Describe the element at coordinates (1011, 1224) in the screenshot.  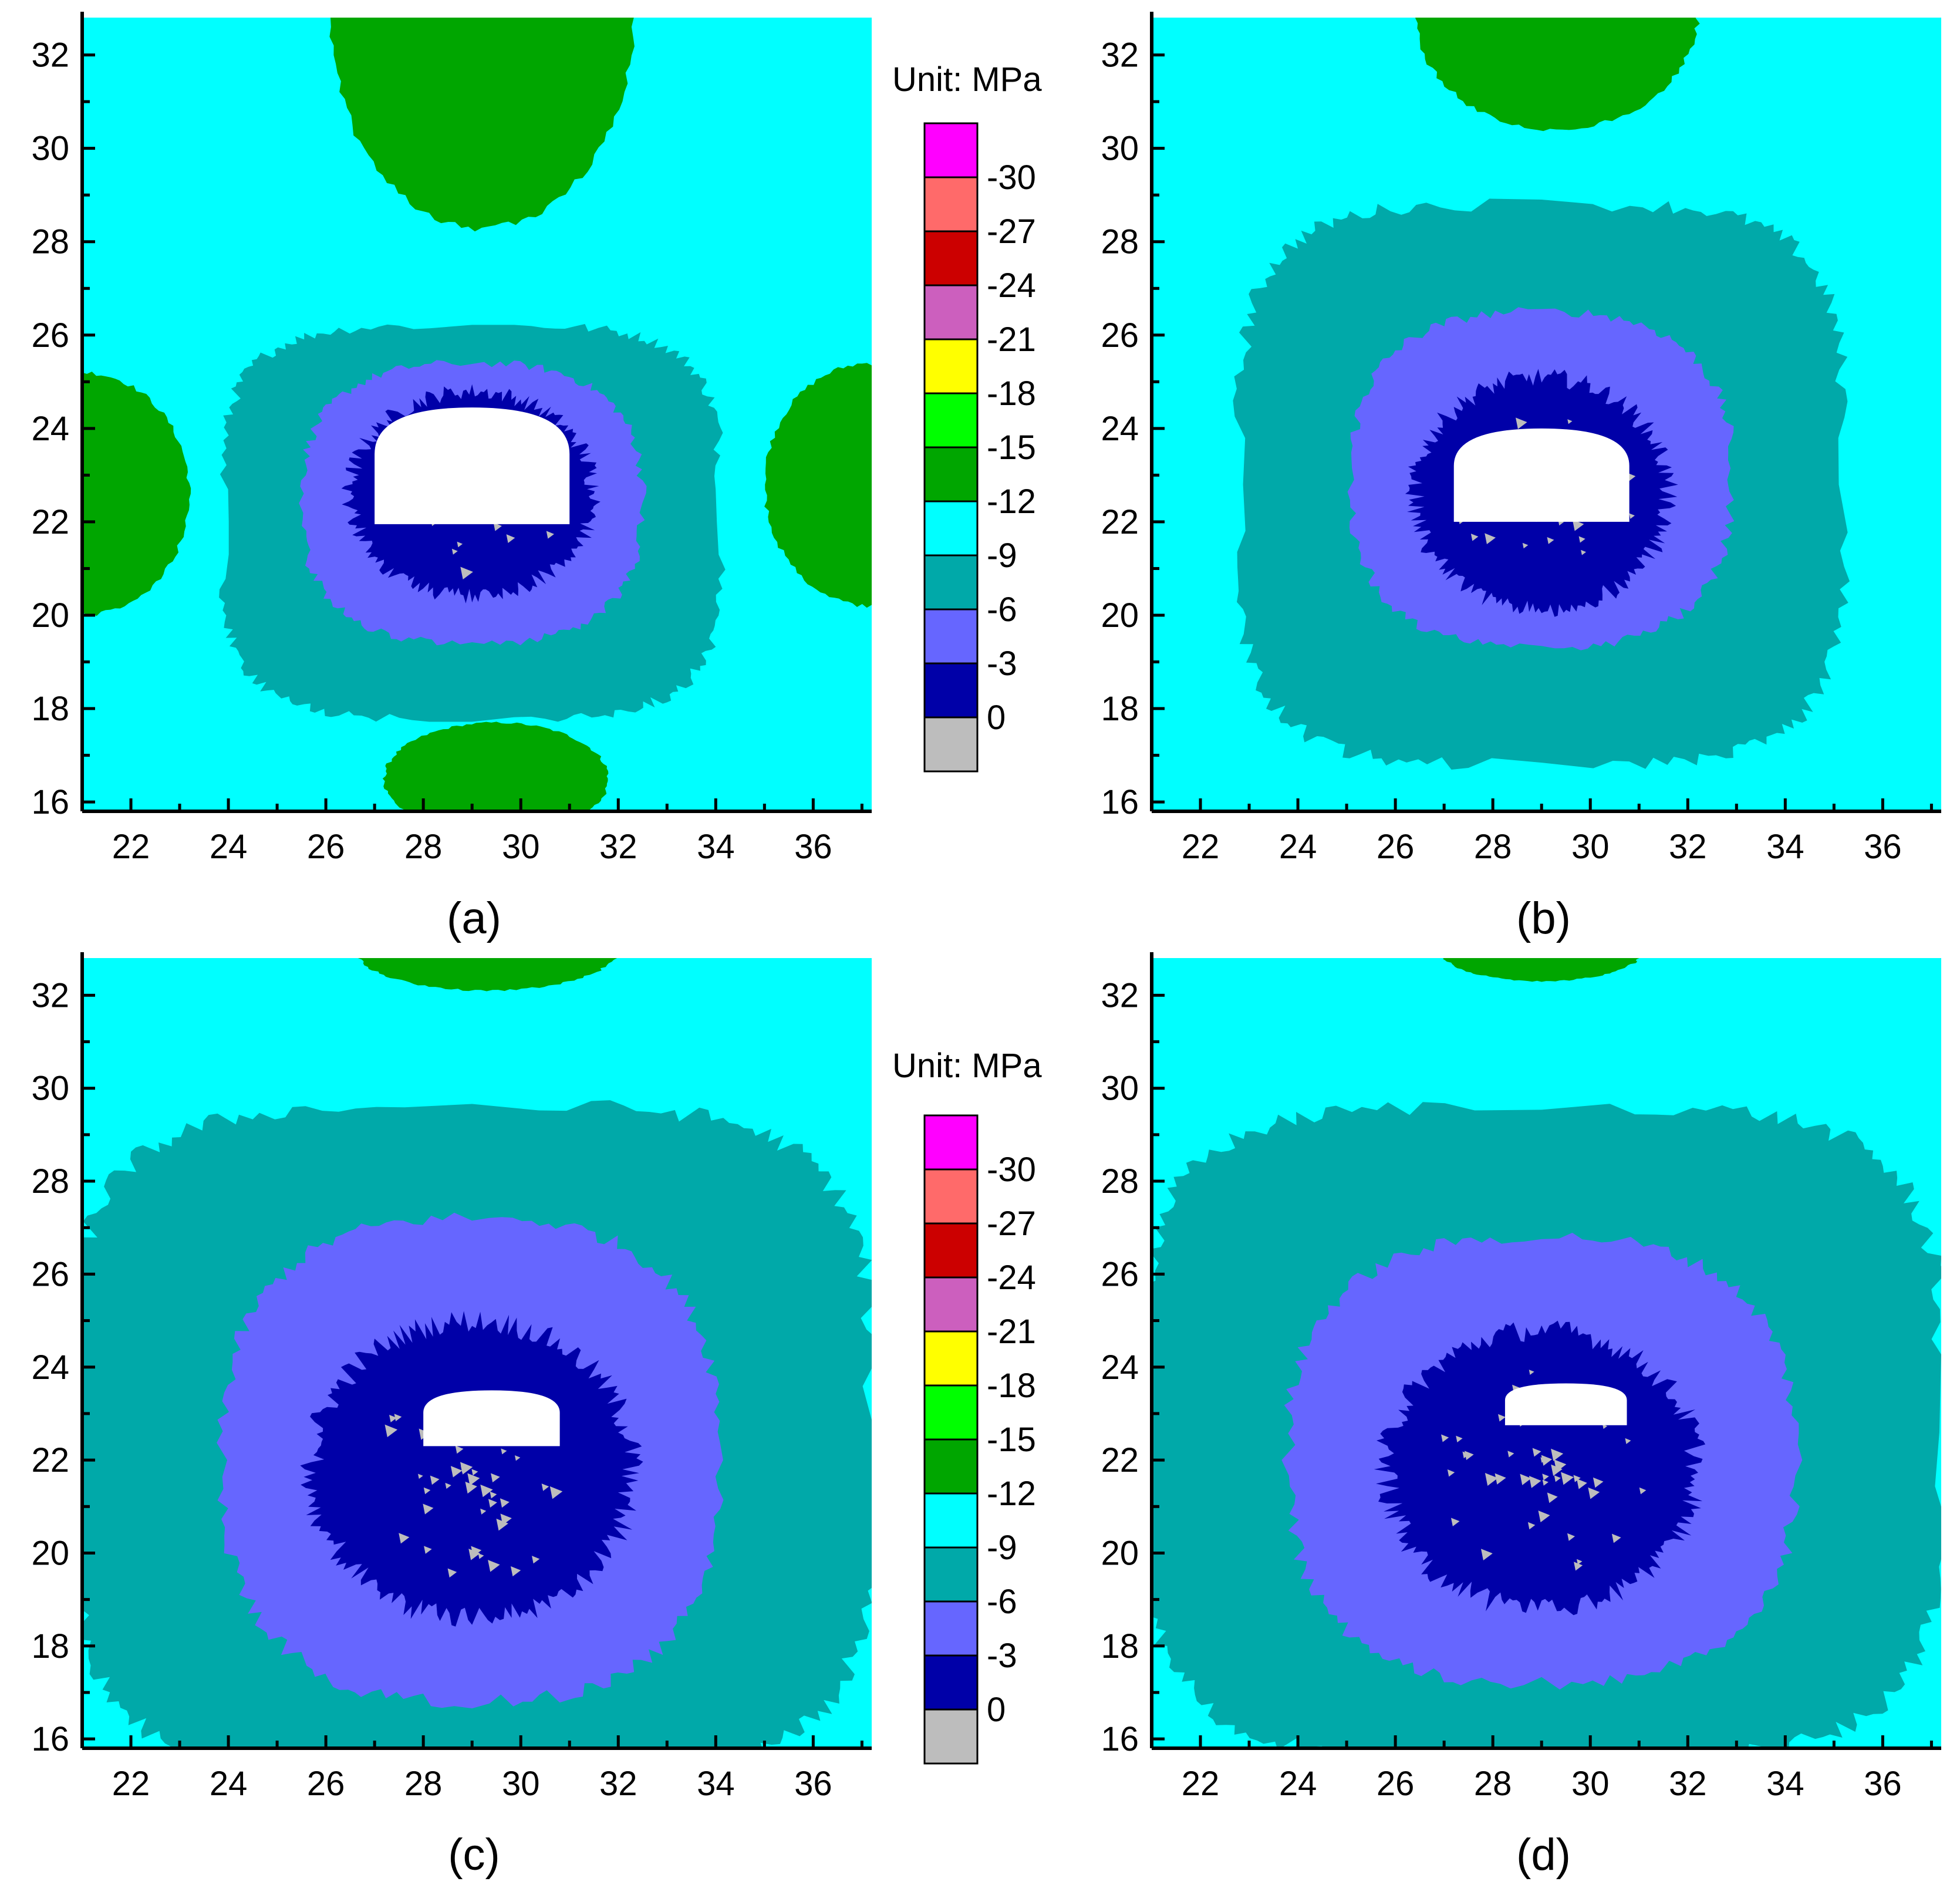
I see `colorbar-level-label: -27` at that location.